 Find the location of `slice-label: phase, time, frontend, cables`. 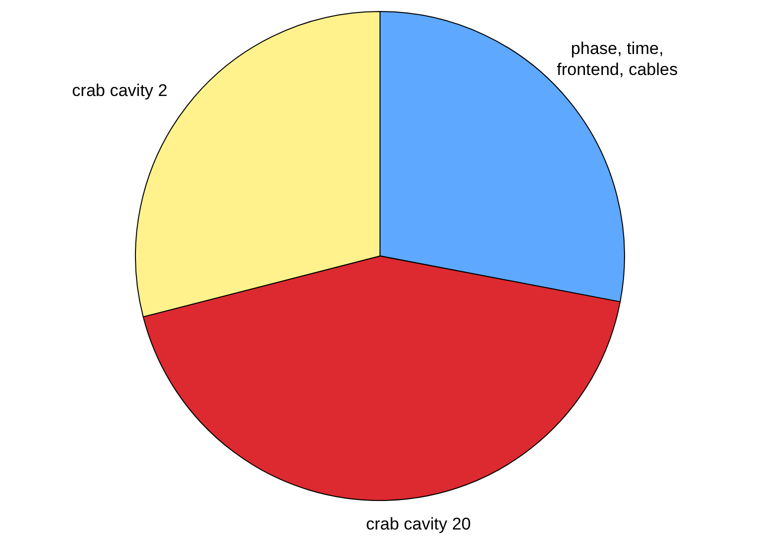

slice-label: phase, time, frontend, cables is located at coordinates (617, 58).